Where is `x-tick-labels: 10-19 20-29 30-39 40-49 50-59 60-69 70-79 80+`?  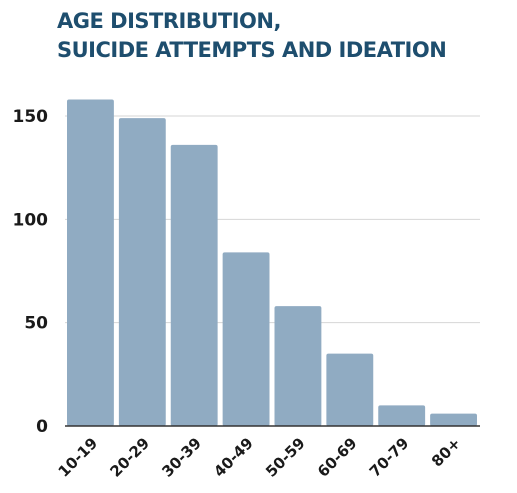
x-tick-labels: 10-19 20-29 30-39 40-49 50-59 60-69 70-79 80+ is located at coordinates (260, 457).